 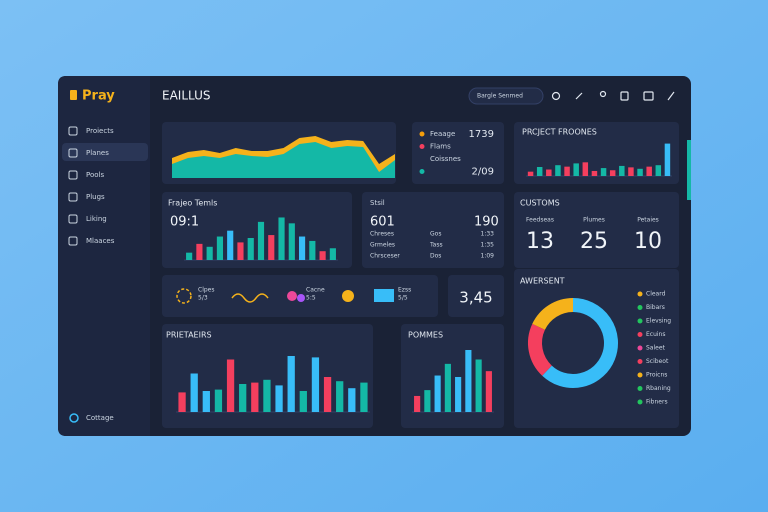 What do you see at coordinates (657, 361) in the screenshot?
I see `legend-label: Scibeot` at bounding box center [657, 361].